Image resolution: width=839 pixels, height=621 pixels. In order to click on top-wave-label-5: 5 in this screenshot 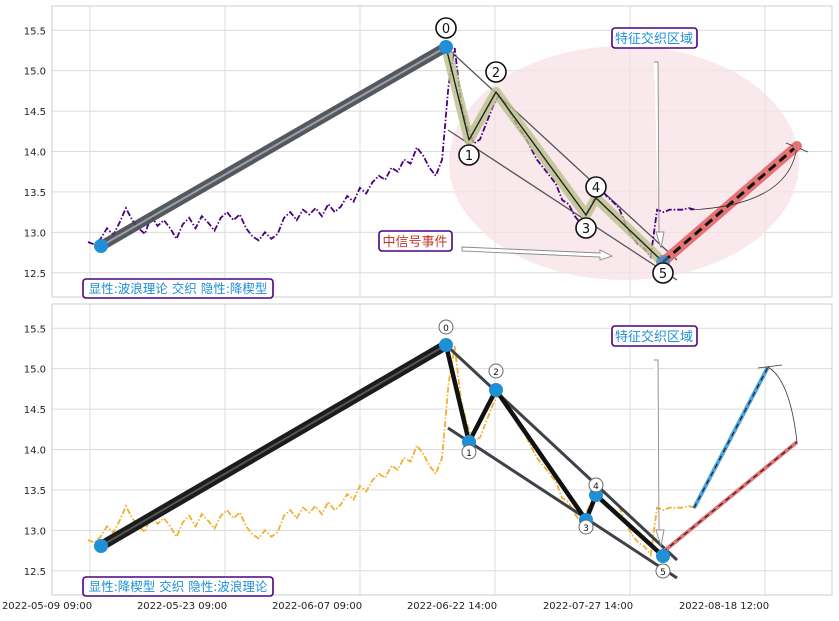, I will do `click(663, 273)`.